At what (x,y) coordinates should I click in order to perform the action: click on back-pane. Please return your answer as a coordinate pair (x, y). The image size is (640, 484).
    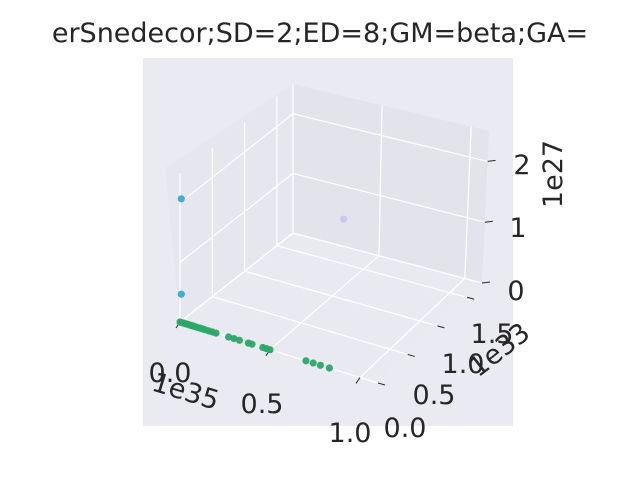
    Looking at the image, I should click on (391, 183).